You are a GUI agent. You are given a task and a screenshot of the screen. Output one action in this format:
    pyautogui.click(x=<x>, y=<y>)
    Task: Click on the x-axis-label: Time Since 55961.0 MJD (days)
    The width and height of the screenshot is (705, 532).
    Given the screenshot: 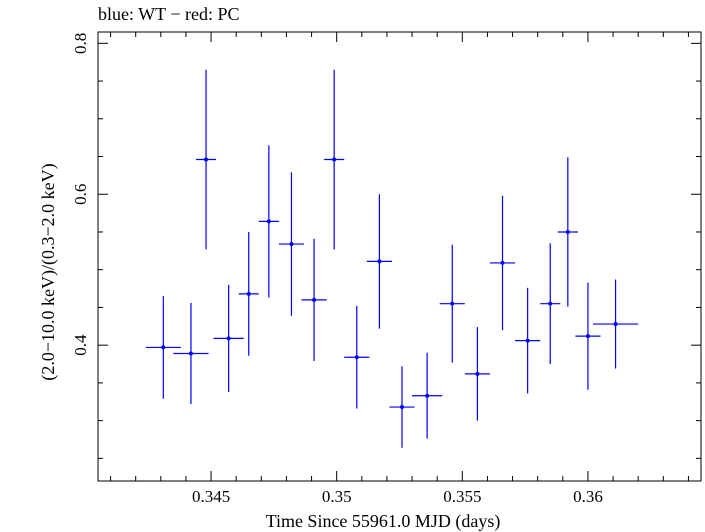 What is the action you would take?
    pyautogui.click(x=383, y=521)
    